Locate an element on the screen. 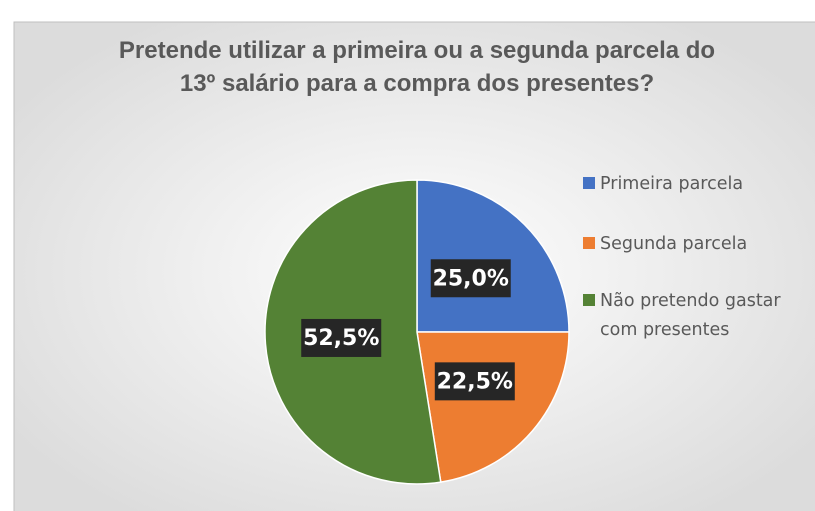 Image resolution: width=815 pixels, height=511 pixels. legend-item: Primeira parcela is located at coordinates (699, 184).